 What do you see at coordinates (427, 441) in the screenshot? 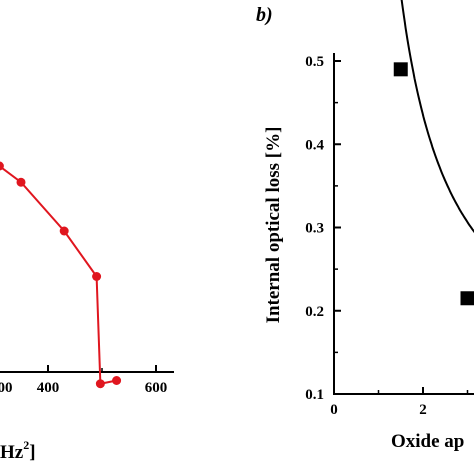
I see `panel-b-x-axis-label: Oxide ap` at bounding box center [427, 441].